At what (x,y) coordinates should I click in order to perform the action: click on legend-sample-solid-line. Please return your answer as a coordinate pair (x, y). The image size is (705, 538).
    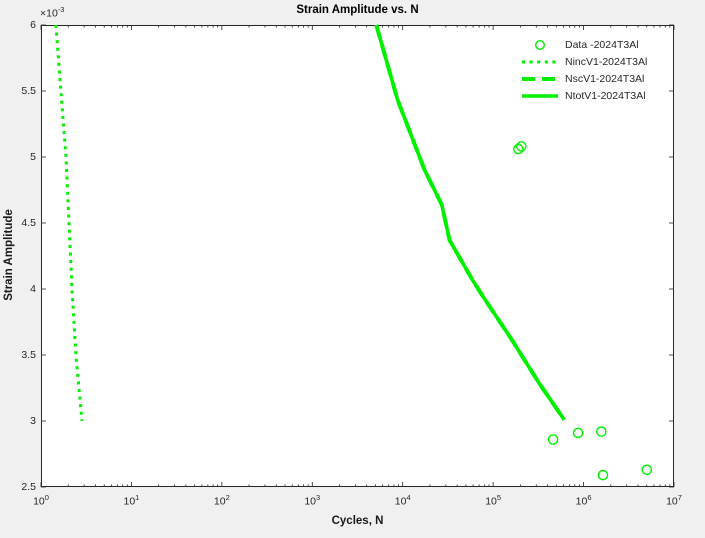
    Looking at the image, I should click on (540, 95).